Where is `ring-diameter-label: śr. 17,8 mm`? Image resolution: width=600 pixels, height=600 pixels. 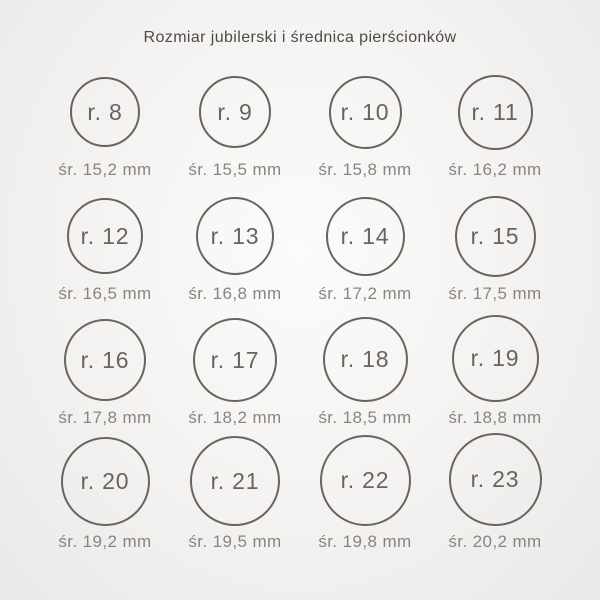 ring-diameter-label: śr. 17,8 mm is located at coordinates (105, 418).